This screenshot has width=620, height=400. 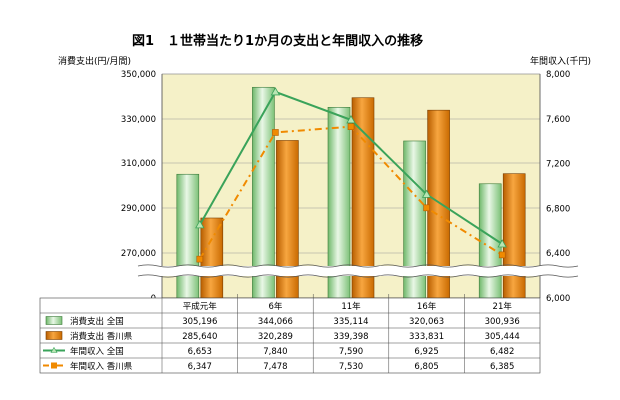 What do you see at coordinates (97, 351) in the screenshot?
I see `legend-label: 年間収入 全国` at bounding box center [97, 351].